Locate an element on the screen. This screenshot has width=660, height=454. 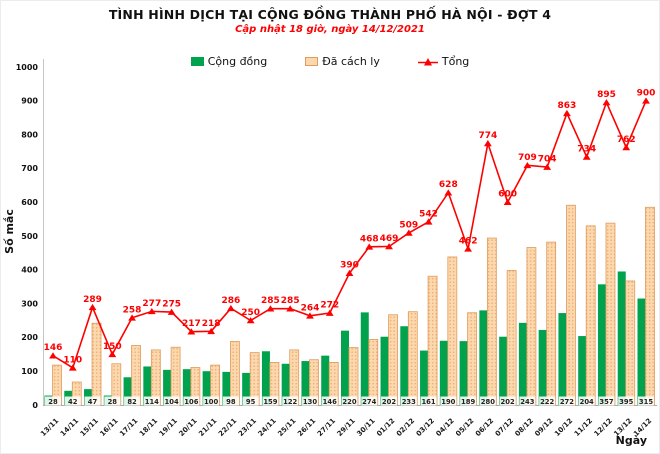
community-value-label: 95 is located at coordinates (251, 402).